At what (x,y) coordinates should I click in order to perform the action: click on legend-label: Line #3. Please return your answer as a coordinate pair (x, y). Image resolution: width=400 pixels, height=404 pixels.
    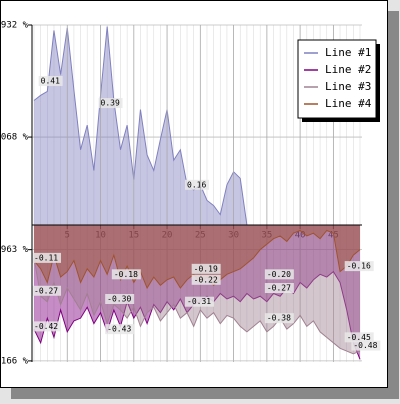
    Looking at the image, I should click on (348, 86).